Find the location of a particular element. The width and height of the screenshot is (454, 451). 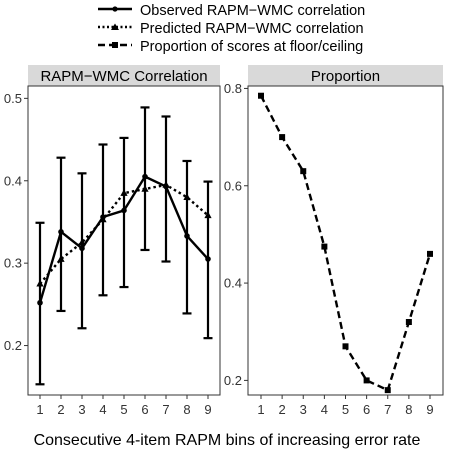

series-markers-correlation is located at coordinates (124, 239).